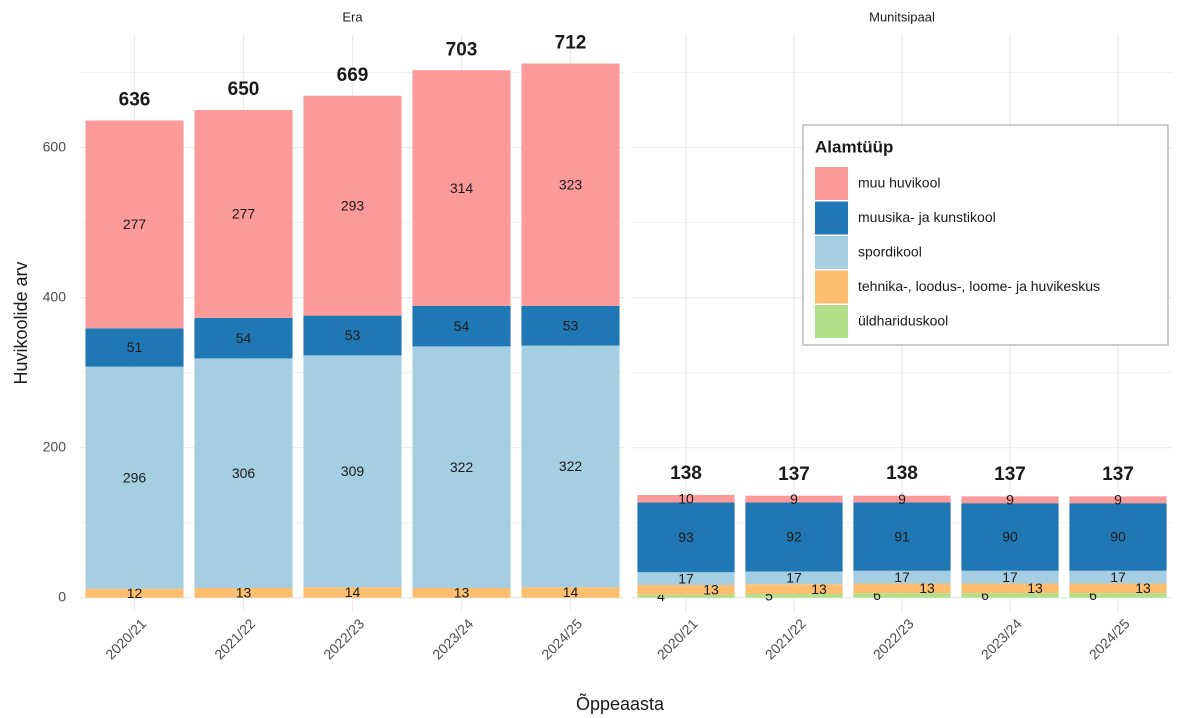 The height and width of the screenshot is (718, 1180). What do you see at coordinates (135, 100) in the screenshot?
I see `total-label: 636` at bounding box center [135, 100].